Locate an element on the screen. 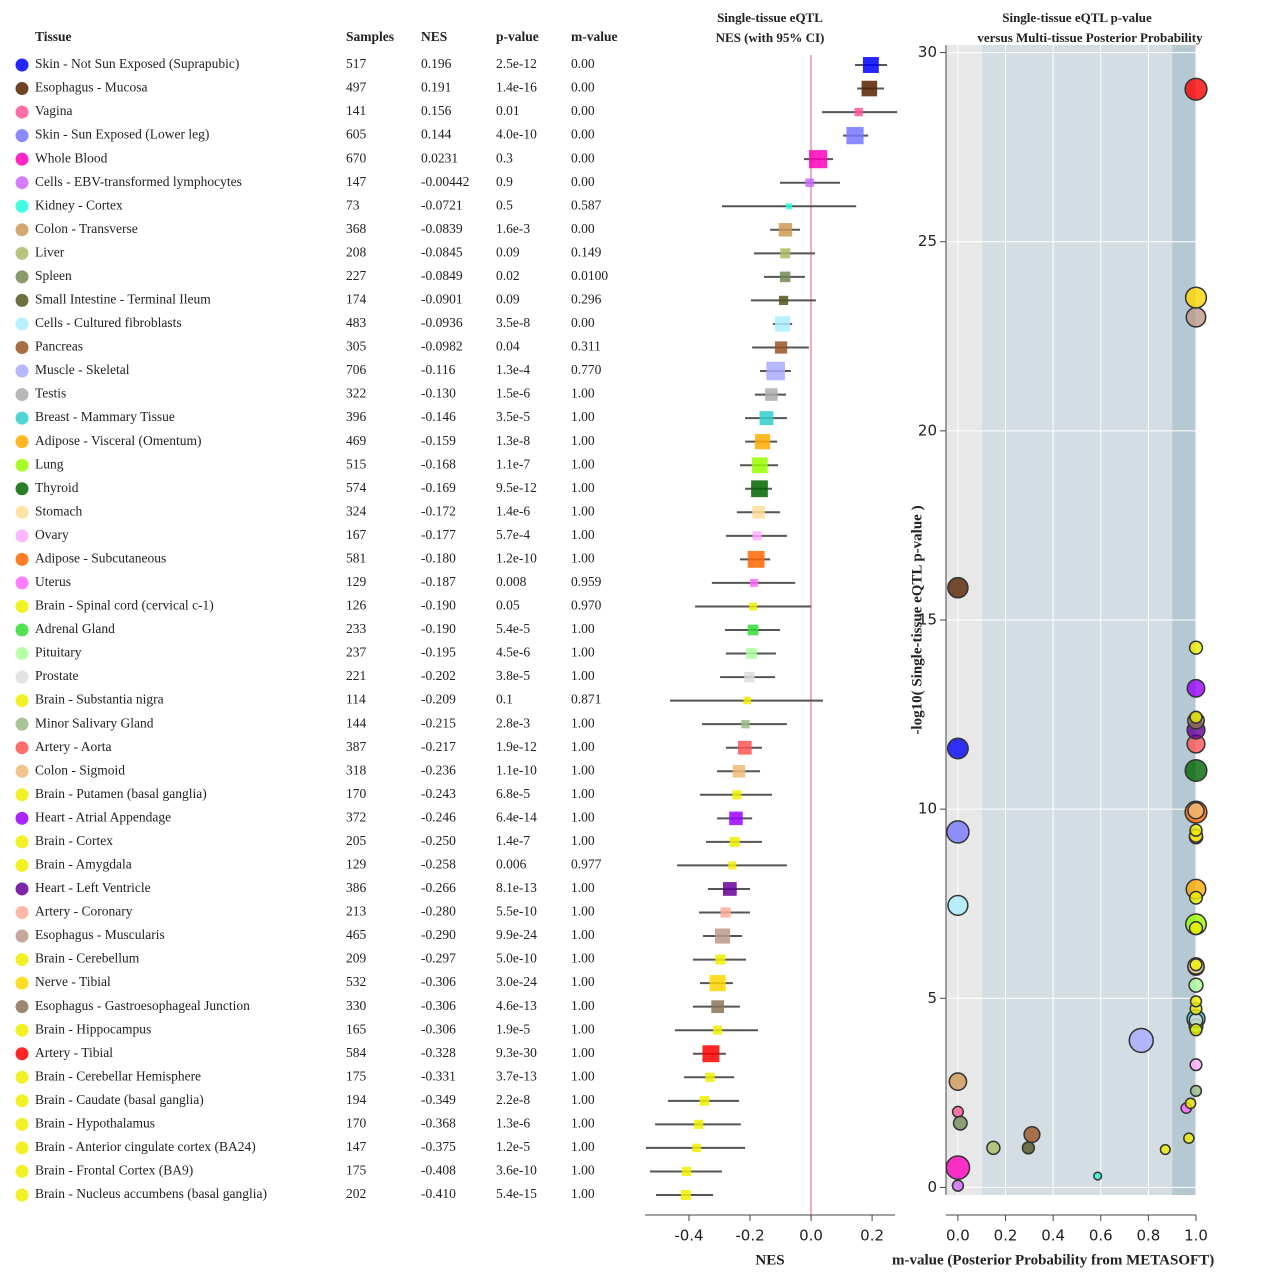 Image resolution: width=1266 pixels, height=1273 pixels. p-value: 5.5e-10 is located at coordinates (516, 911).